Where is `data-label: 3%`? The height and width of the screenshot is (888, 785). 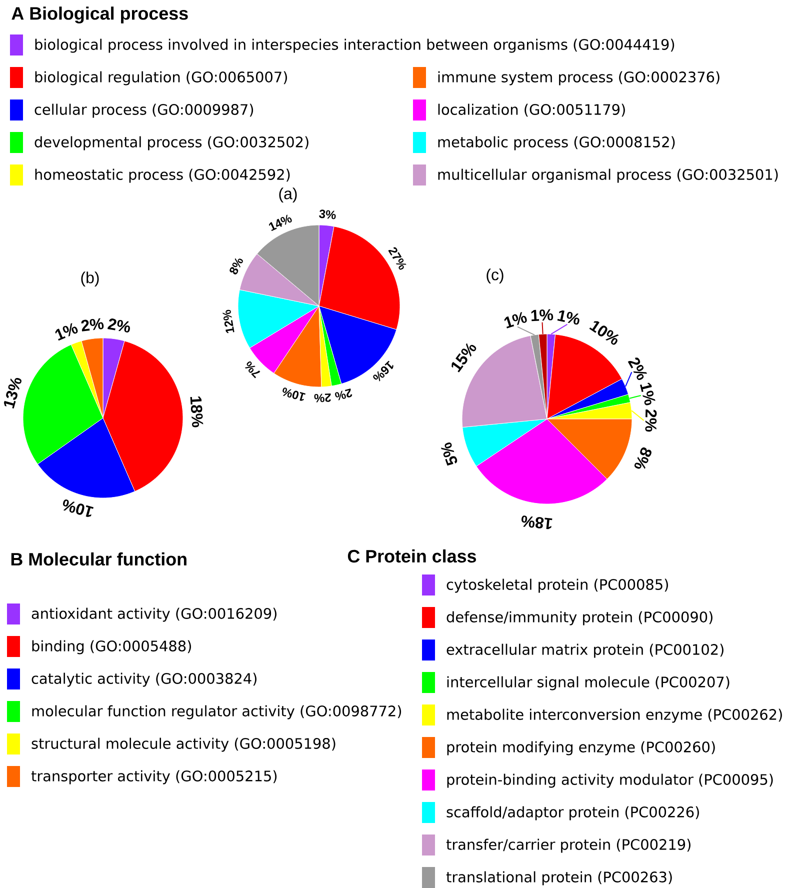
data-label: 3% is located at coordinates (327, 215).